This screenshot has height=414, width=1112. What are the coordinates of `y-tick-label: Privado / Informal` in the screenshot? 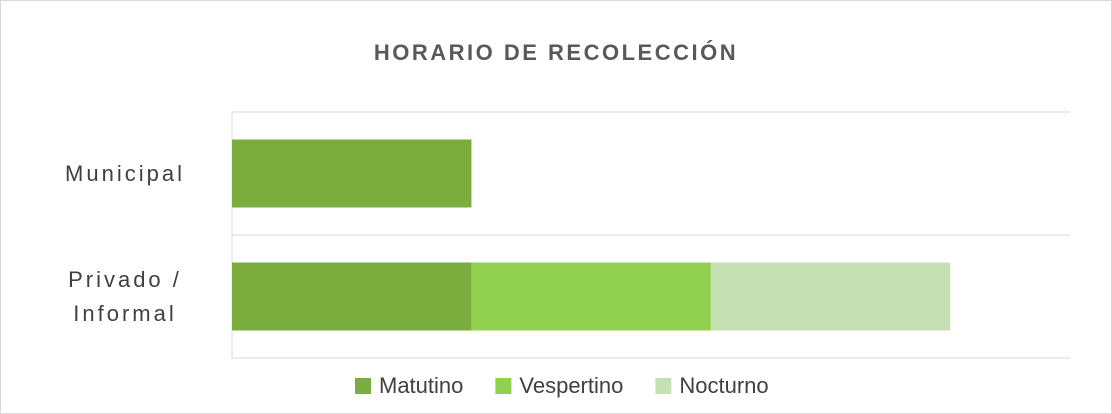 It's located at (125, 296).